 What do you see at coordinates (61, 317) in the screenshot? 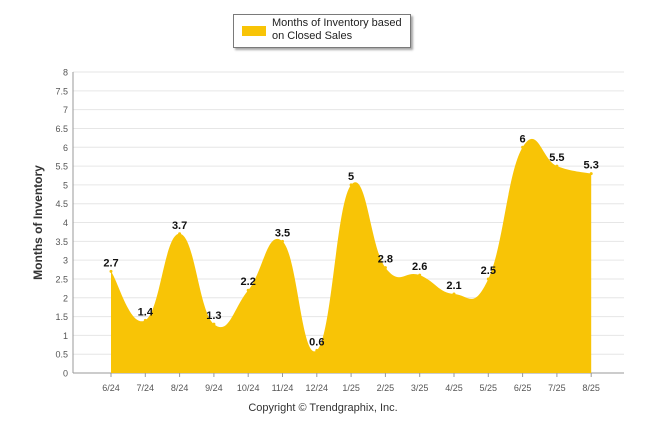
I see `y-tick-label: 1.5` at bounding box center [61, 317].